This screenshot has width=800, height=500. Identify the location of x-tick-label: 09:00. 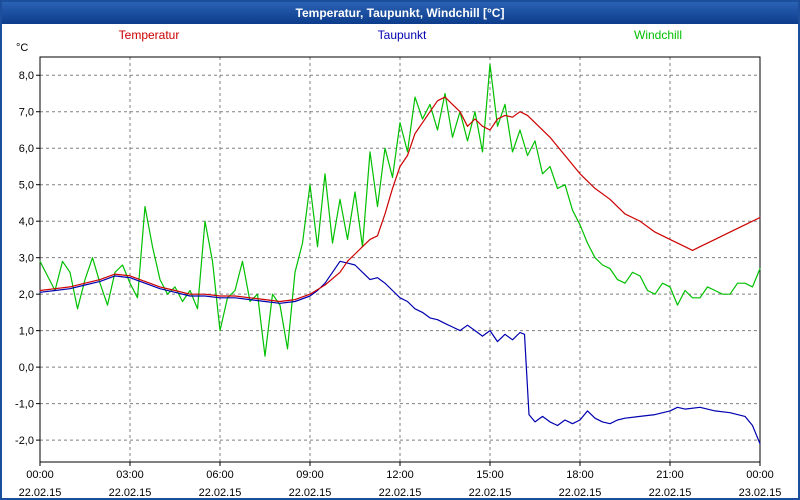
(310, 475).